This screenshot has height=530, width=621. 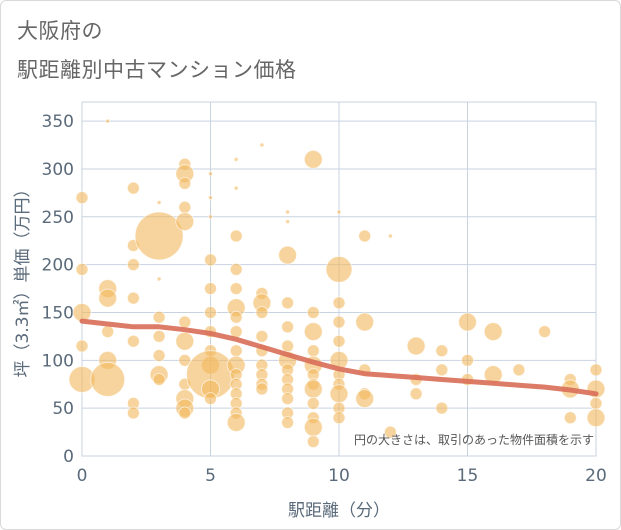 I want to click on x-tick-label: 0, so click(x=82, y=476).